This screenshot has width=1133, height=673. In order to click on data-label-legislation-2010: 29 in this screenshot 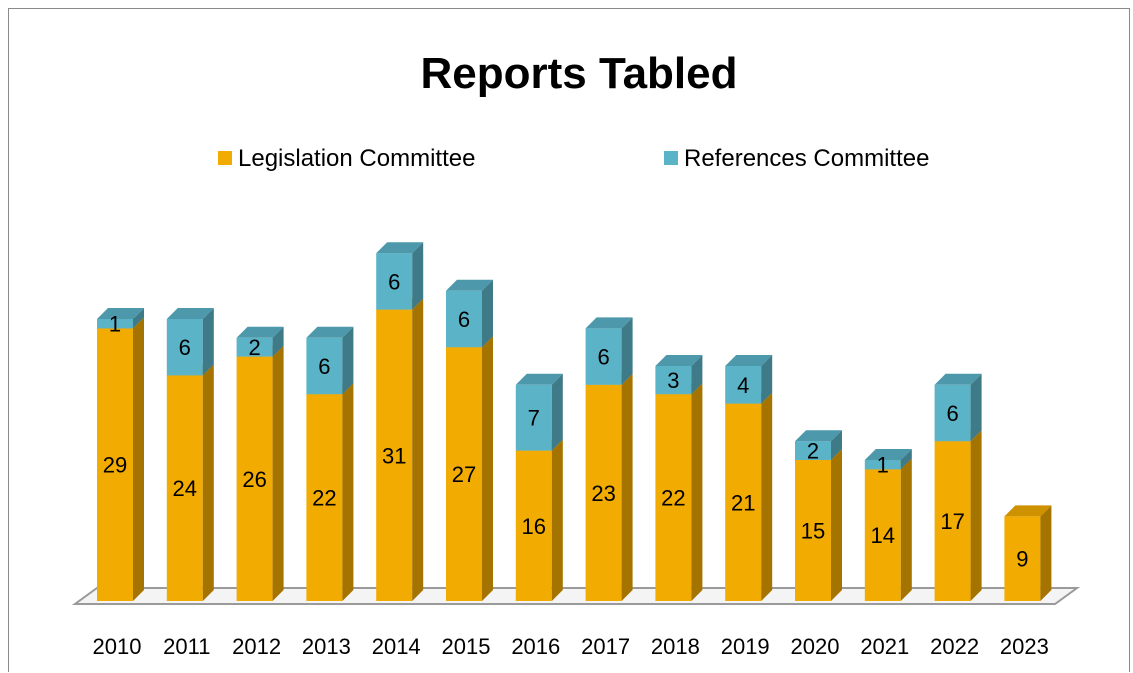, I will do `click(115, 465)`.